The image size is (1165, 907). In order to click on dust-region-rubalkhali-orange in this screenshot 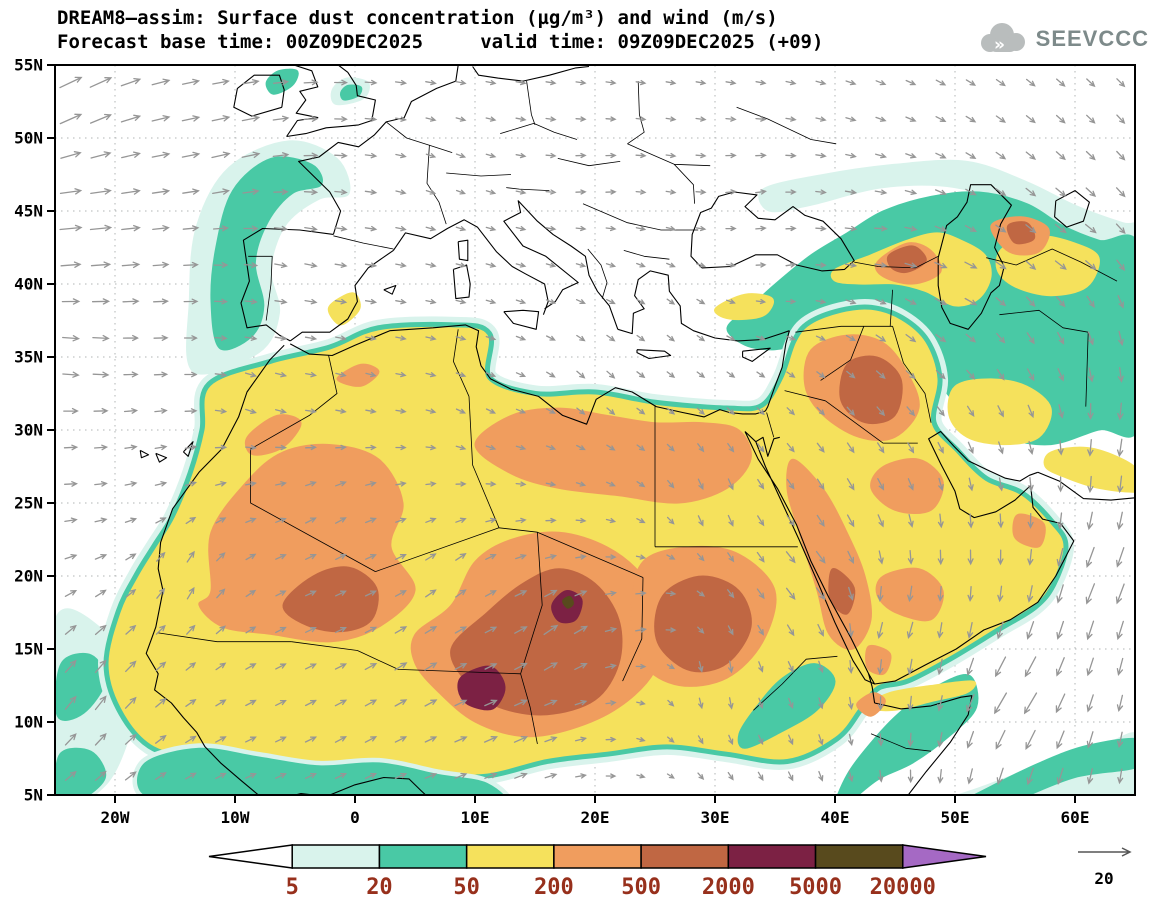, I will do `click(909, 594)`.